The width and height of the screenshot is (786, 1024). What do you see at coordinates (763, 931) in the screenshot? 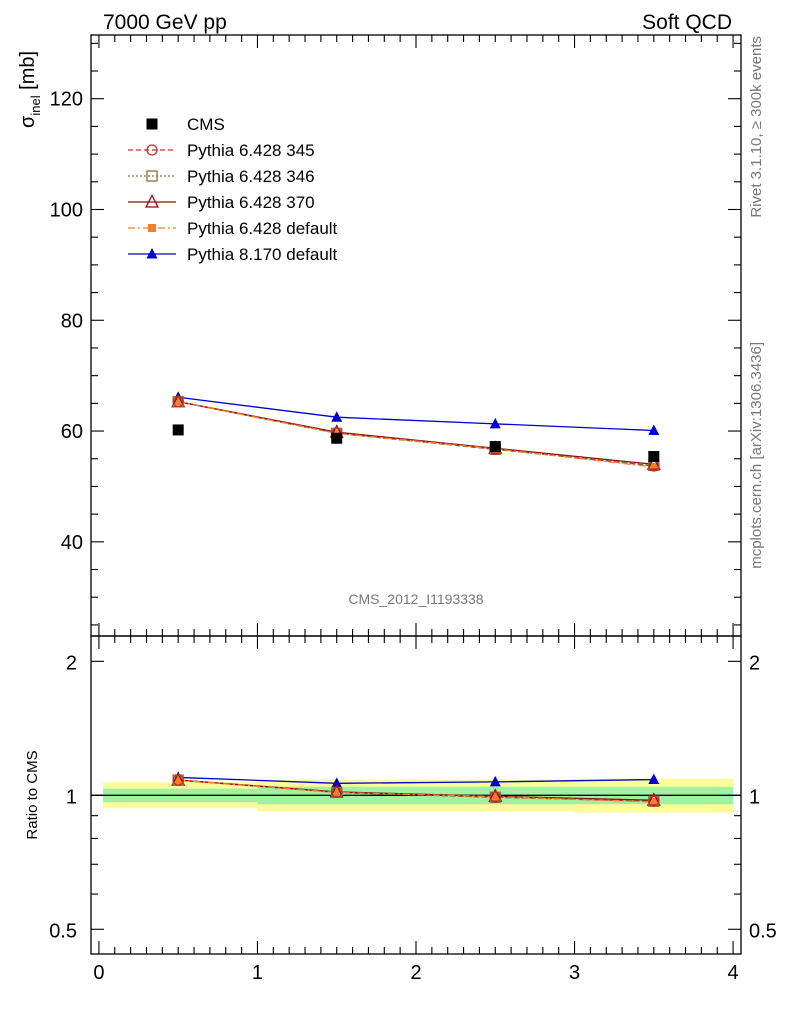
I see `ratio-y-tick-label-right: 0.5` at bounding box center [763, 931].